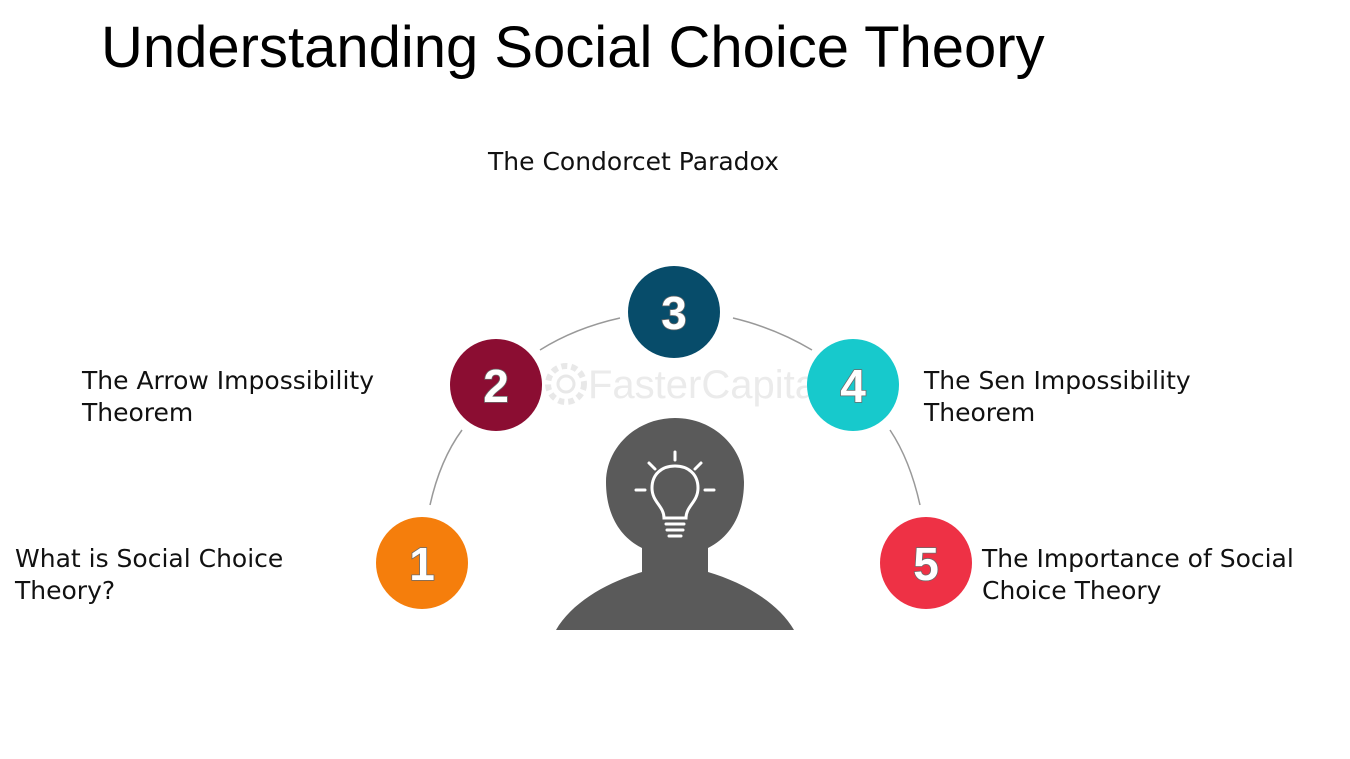 This screenshot has width=1350, height=759. I want to click on step-circle-3: 3, so click(674, 312).